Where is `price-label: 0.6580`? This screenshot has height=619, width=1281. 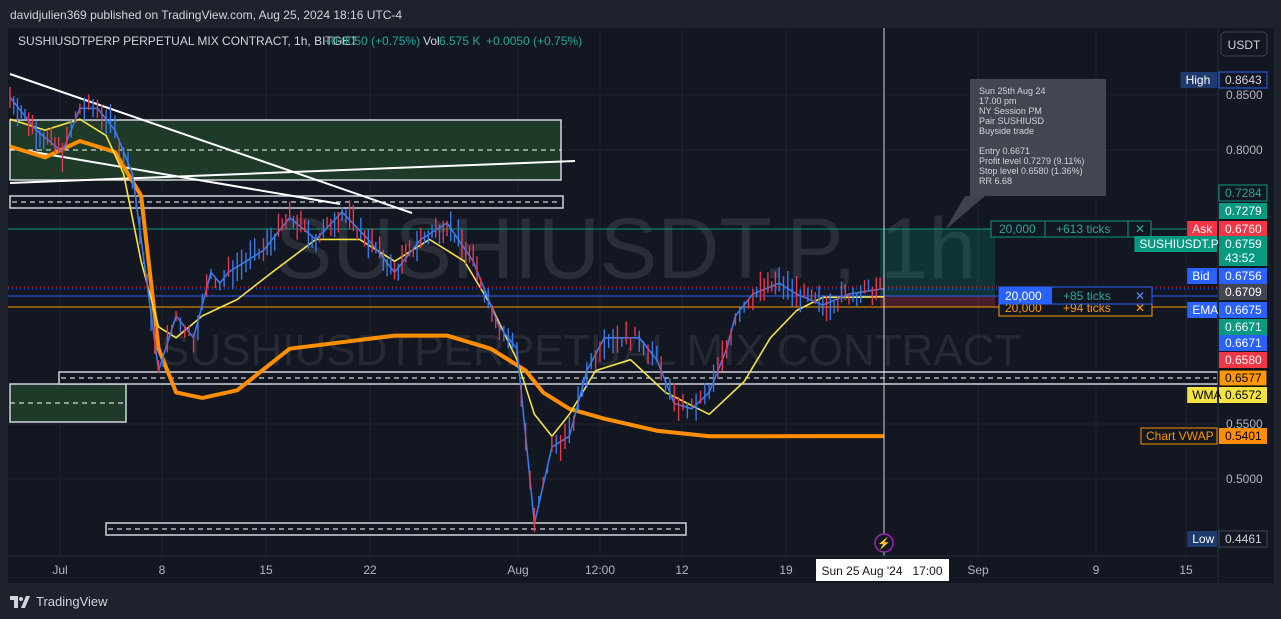 price-label: 0.6580 is located at coordinates (1243, 360).